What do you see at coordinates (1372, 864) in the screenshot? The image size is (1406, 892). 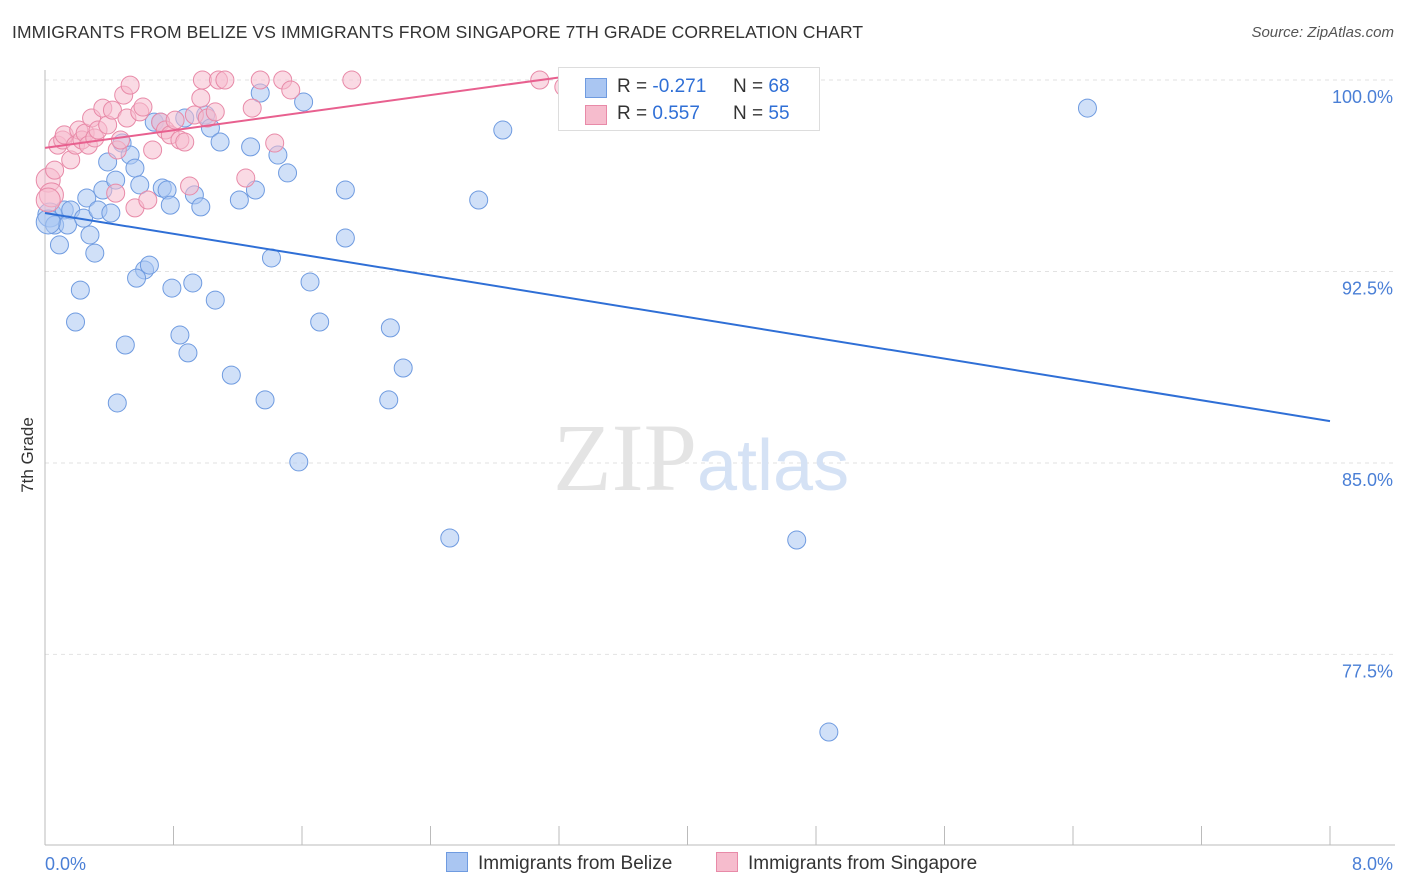 I see `x-tick-label: 8.0%` at bounding box center [1372, 864].